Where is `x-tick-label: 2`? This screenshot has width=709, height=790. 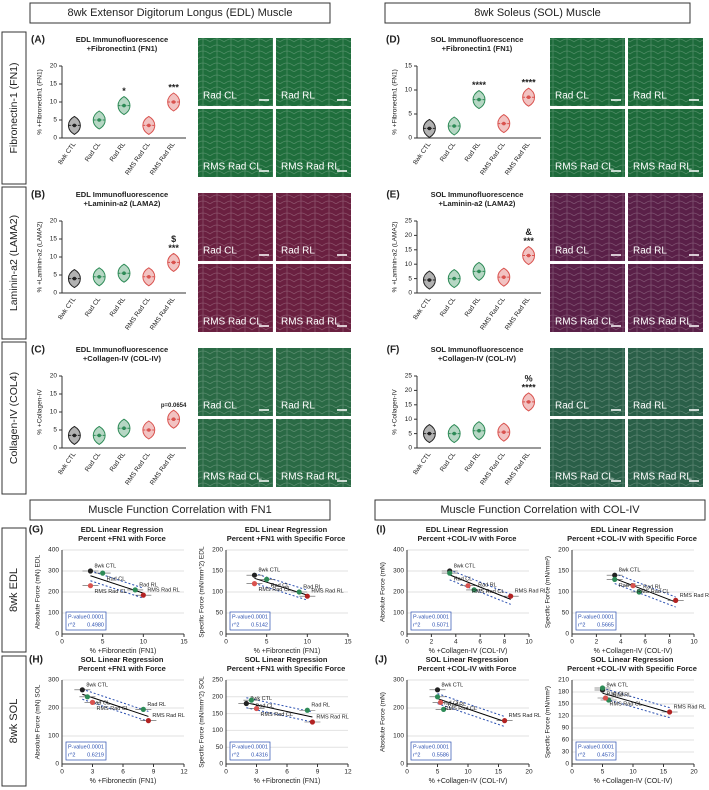 x-tick-label: 2 is located at coordinates (597, 642).